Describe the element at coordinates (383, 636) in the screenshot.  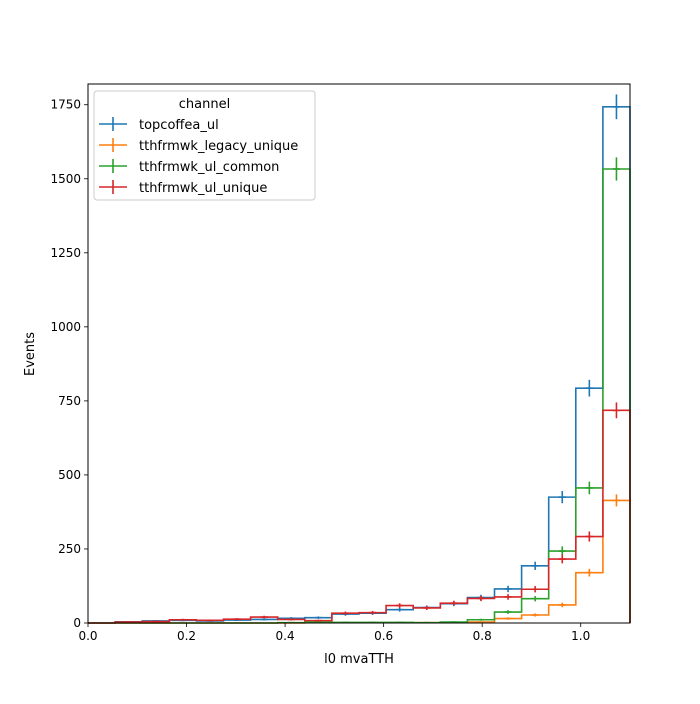
I see `x-tick-label: 0.6` at that location.